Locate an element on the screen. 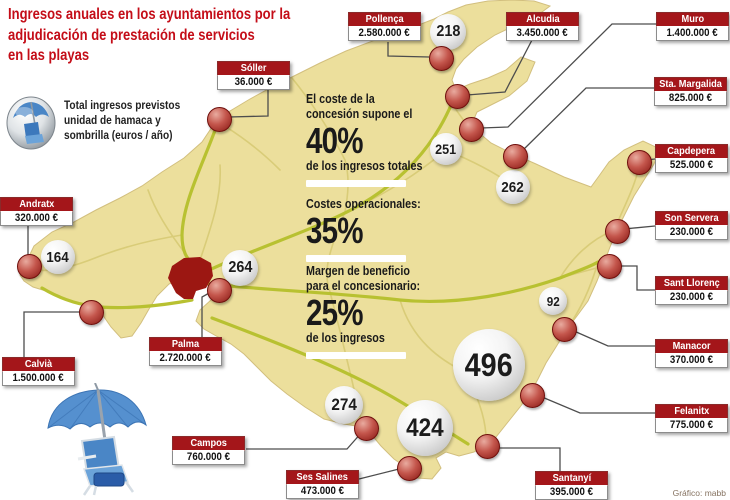 The width and height of the screenshot is (730, 500). connector-line-pollenca is located at coordinates (408, 50).